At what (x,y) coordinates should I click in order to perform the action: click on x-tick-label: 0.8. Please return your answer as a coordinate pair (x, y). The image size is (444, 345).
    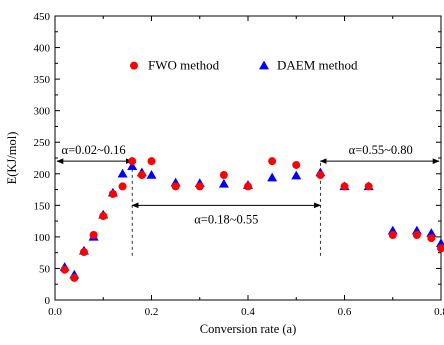
    Looking at the image, I should click on (439, 312).